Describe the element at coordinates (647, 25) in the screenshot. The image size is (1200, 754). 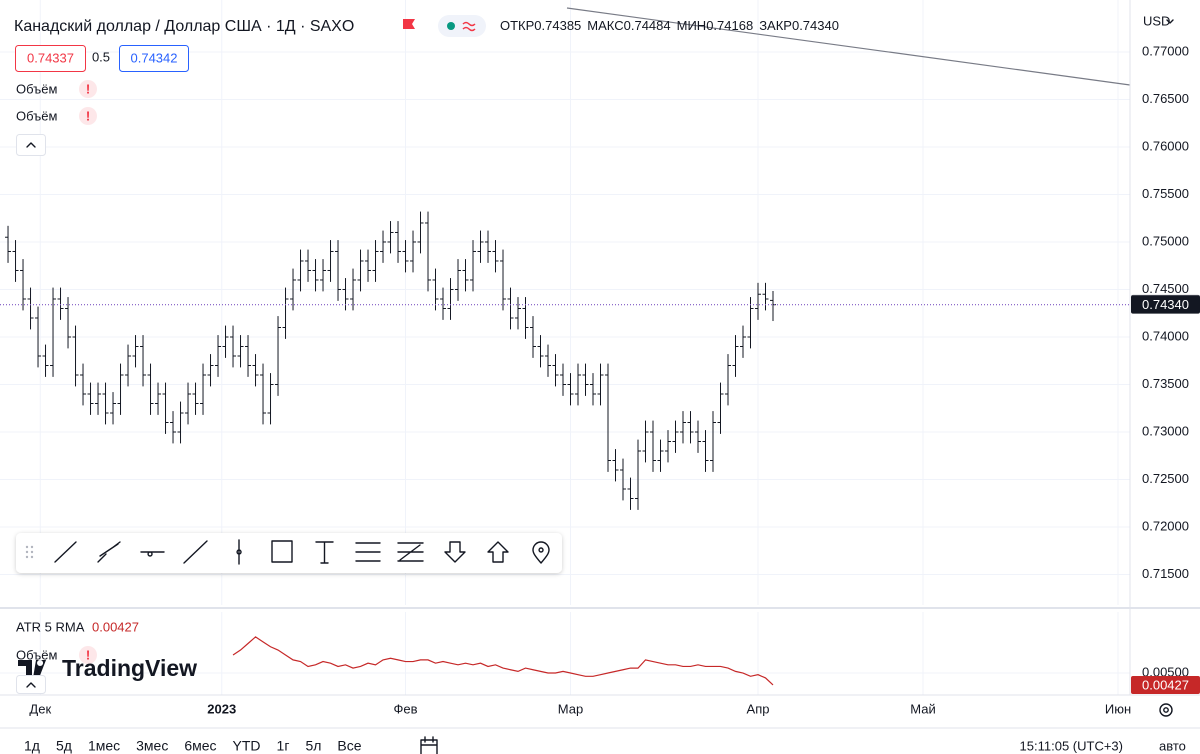
I see `ohlc-value: 0.74484` at that location.